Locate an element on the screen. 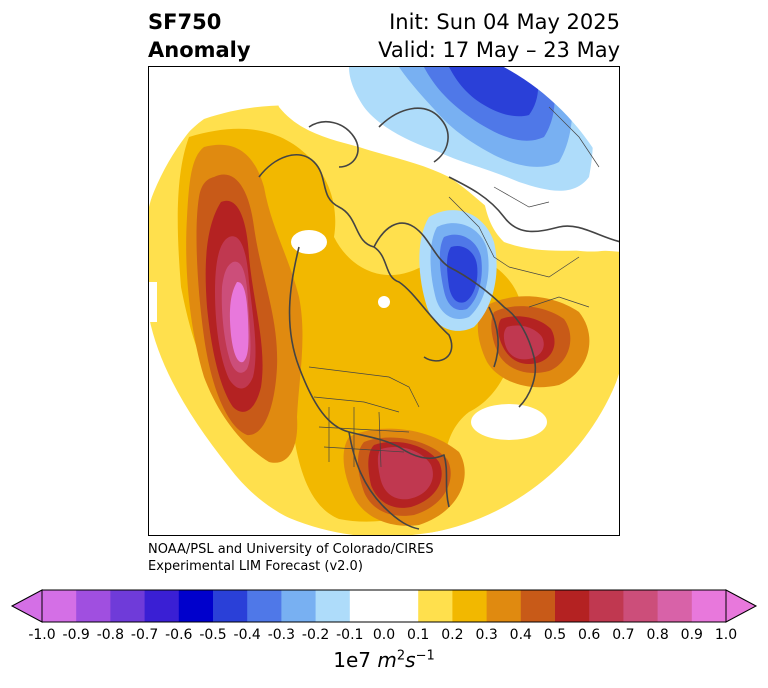 The width and height of the screenshot is (768, 688). colorbar-max-extension is located at coordinates (741, 606).